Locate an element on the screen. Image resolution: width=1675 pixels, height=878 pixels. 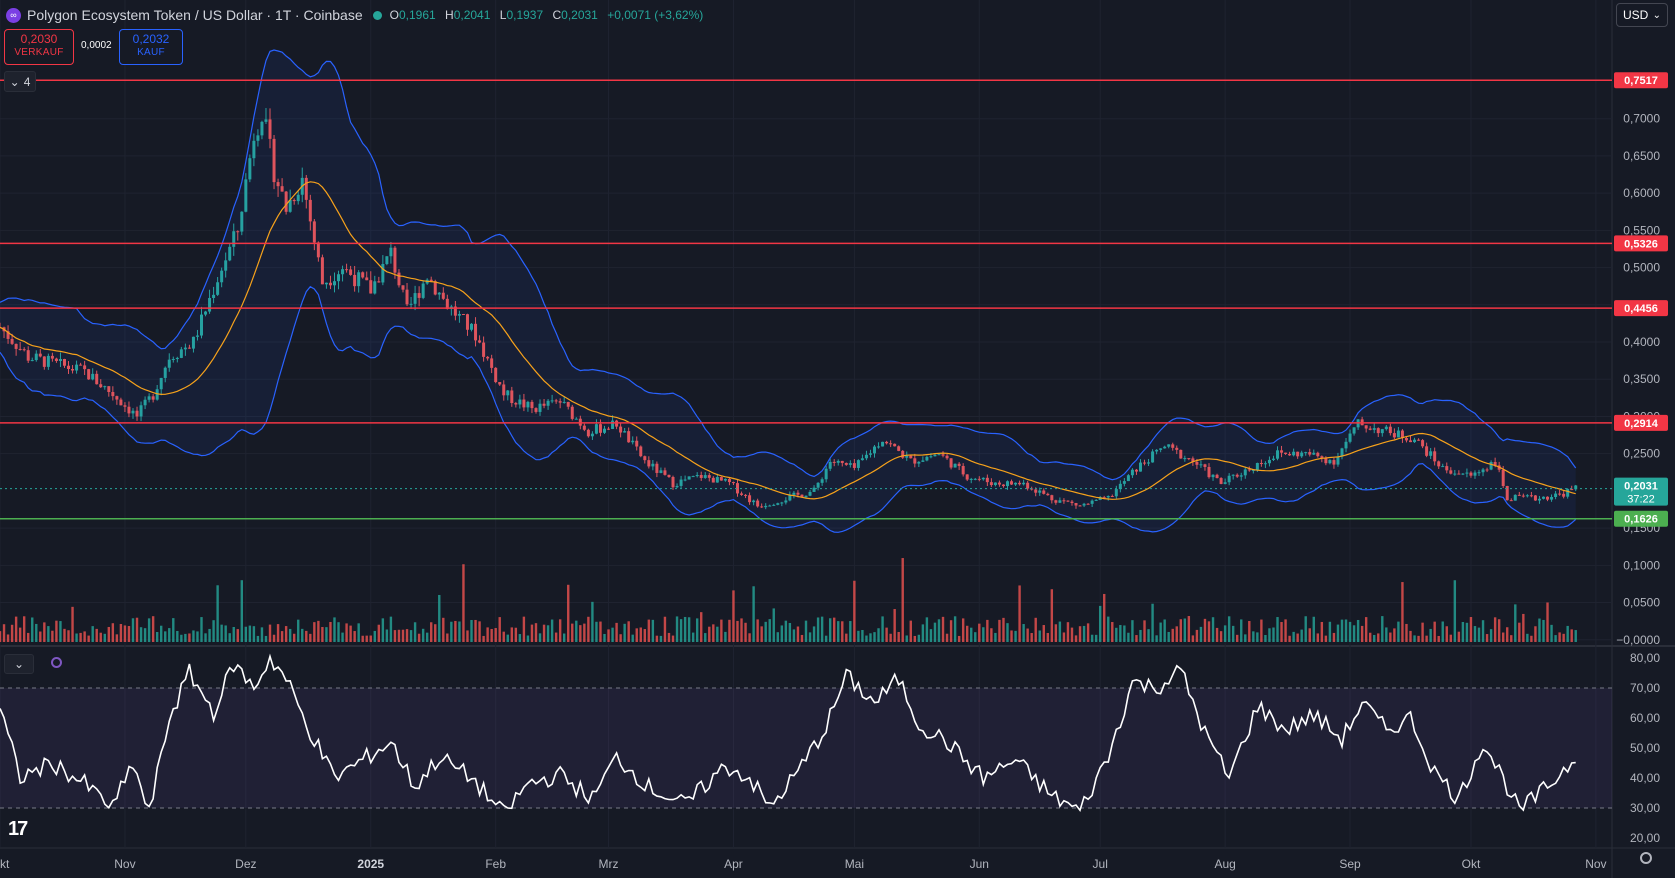
chevron-down-icon: ⌄ is located at coordinates (19, 664).